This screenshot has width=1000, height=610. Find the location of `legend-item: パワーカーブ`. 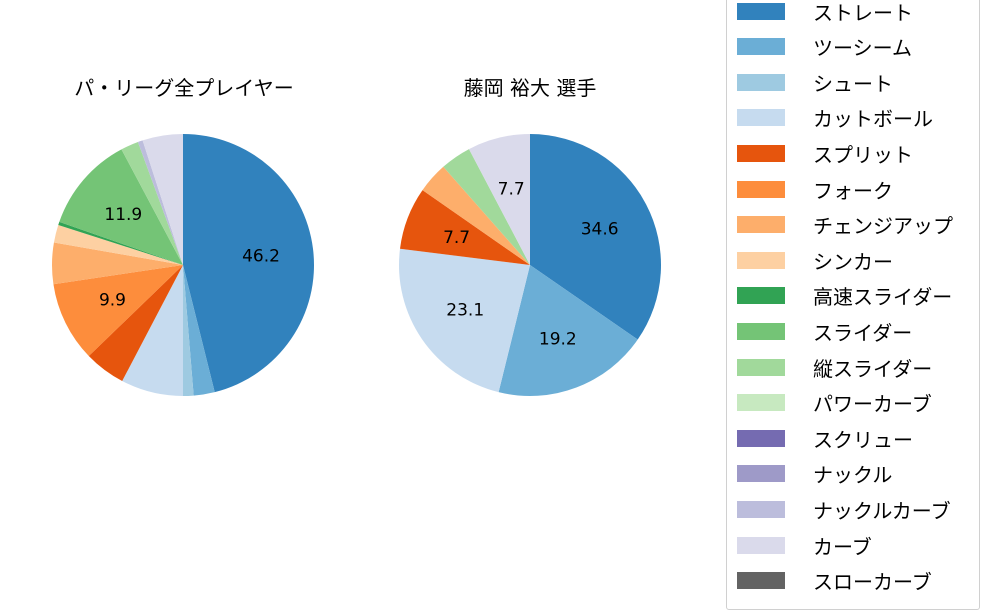

legend-item: パワーカーブ is located at coordinates (834, 404).